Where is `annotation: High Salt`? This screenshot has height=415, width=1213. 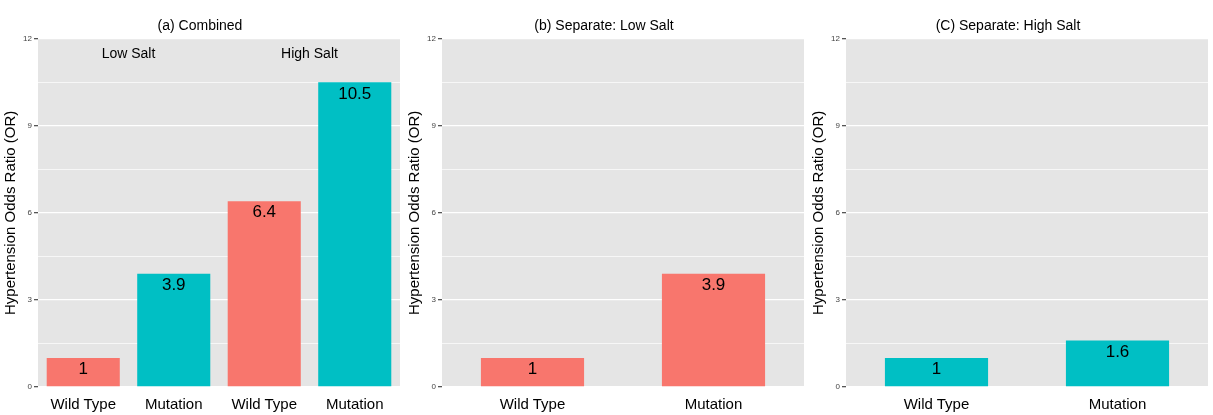 annotation: High Salt is located at coordinates (310, 52).